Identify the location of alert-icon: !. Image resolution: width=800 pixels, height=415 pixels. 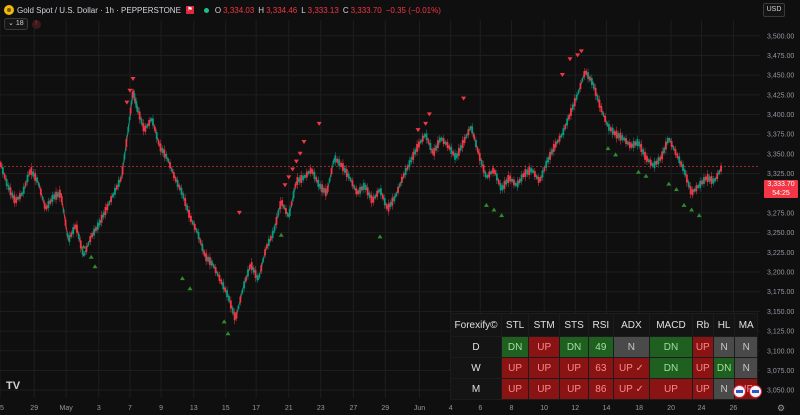
(36, 24).